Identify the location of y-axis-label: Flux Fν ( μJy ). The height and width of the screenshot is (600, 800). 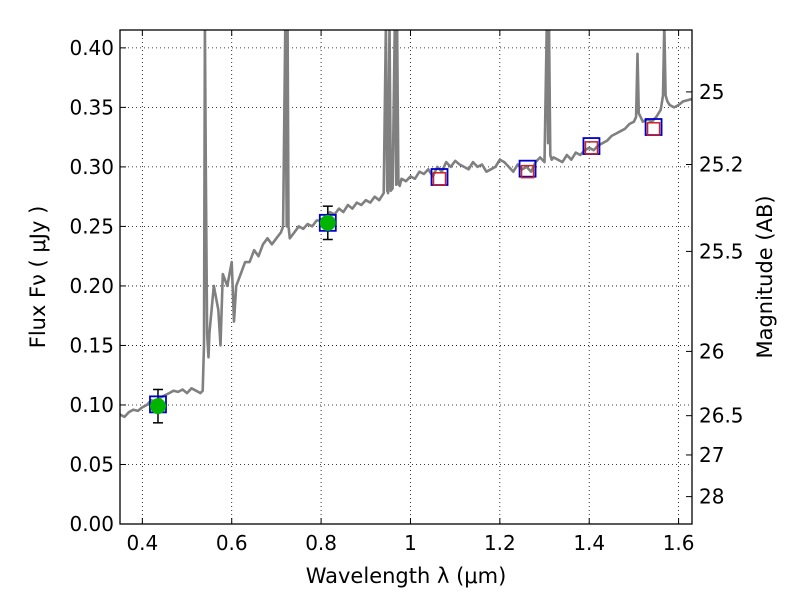
(38, 277).